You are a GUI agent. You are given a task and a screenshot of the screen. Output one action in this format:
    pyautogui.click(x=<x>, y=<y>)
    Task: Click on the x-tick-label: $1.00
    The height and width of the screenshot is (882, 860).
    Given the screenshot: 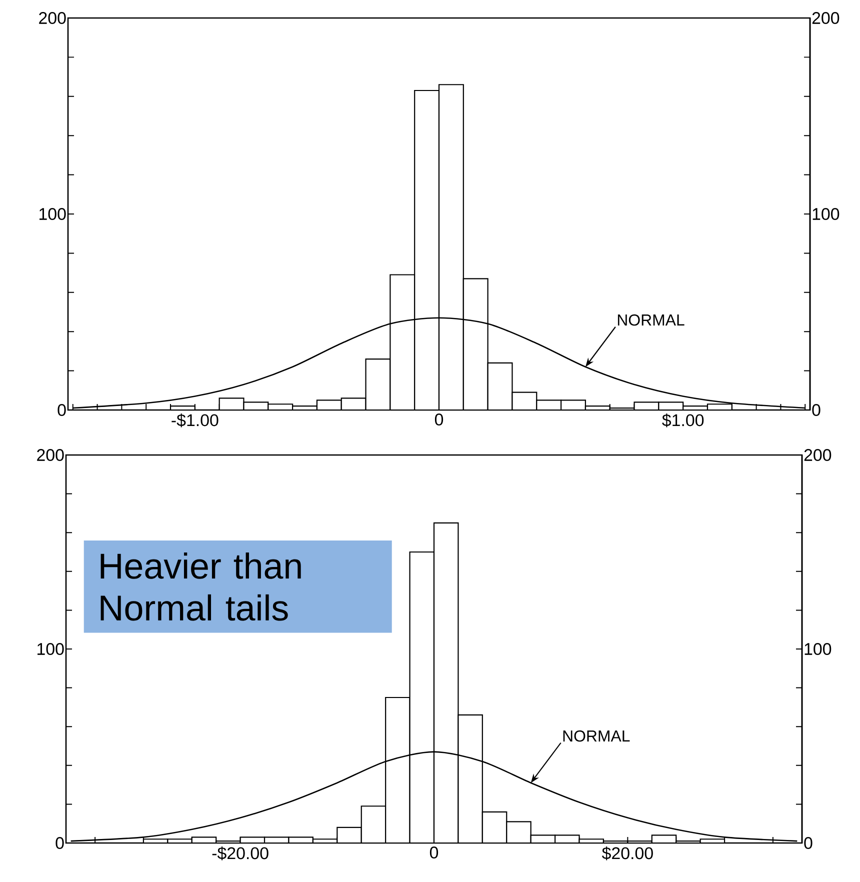 What is the action you would take?
    pyautogui.click(x=683, y=421)
    